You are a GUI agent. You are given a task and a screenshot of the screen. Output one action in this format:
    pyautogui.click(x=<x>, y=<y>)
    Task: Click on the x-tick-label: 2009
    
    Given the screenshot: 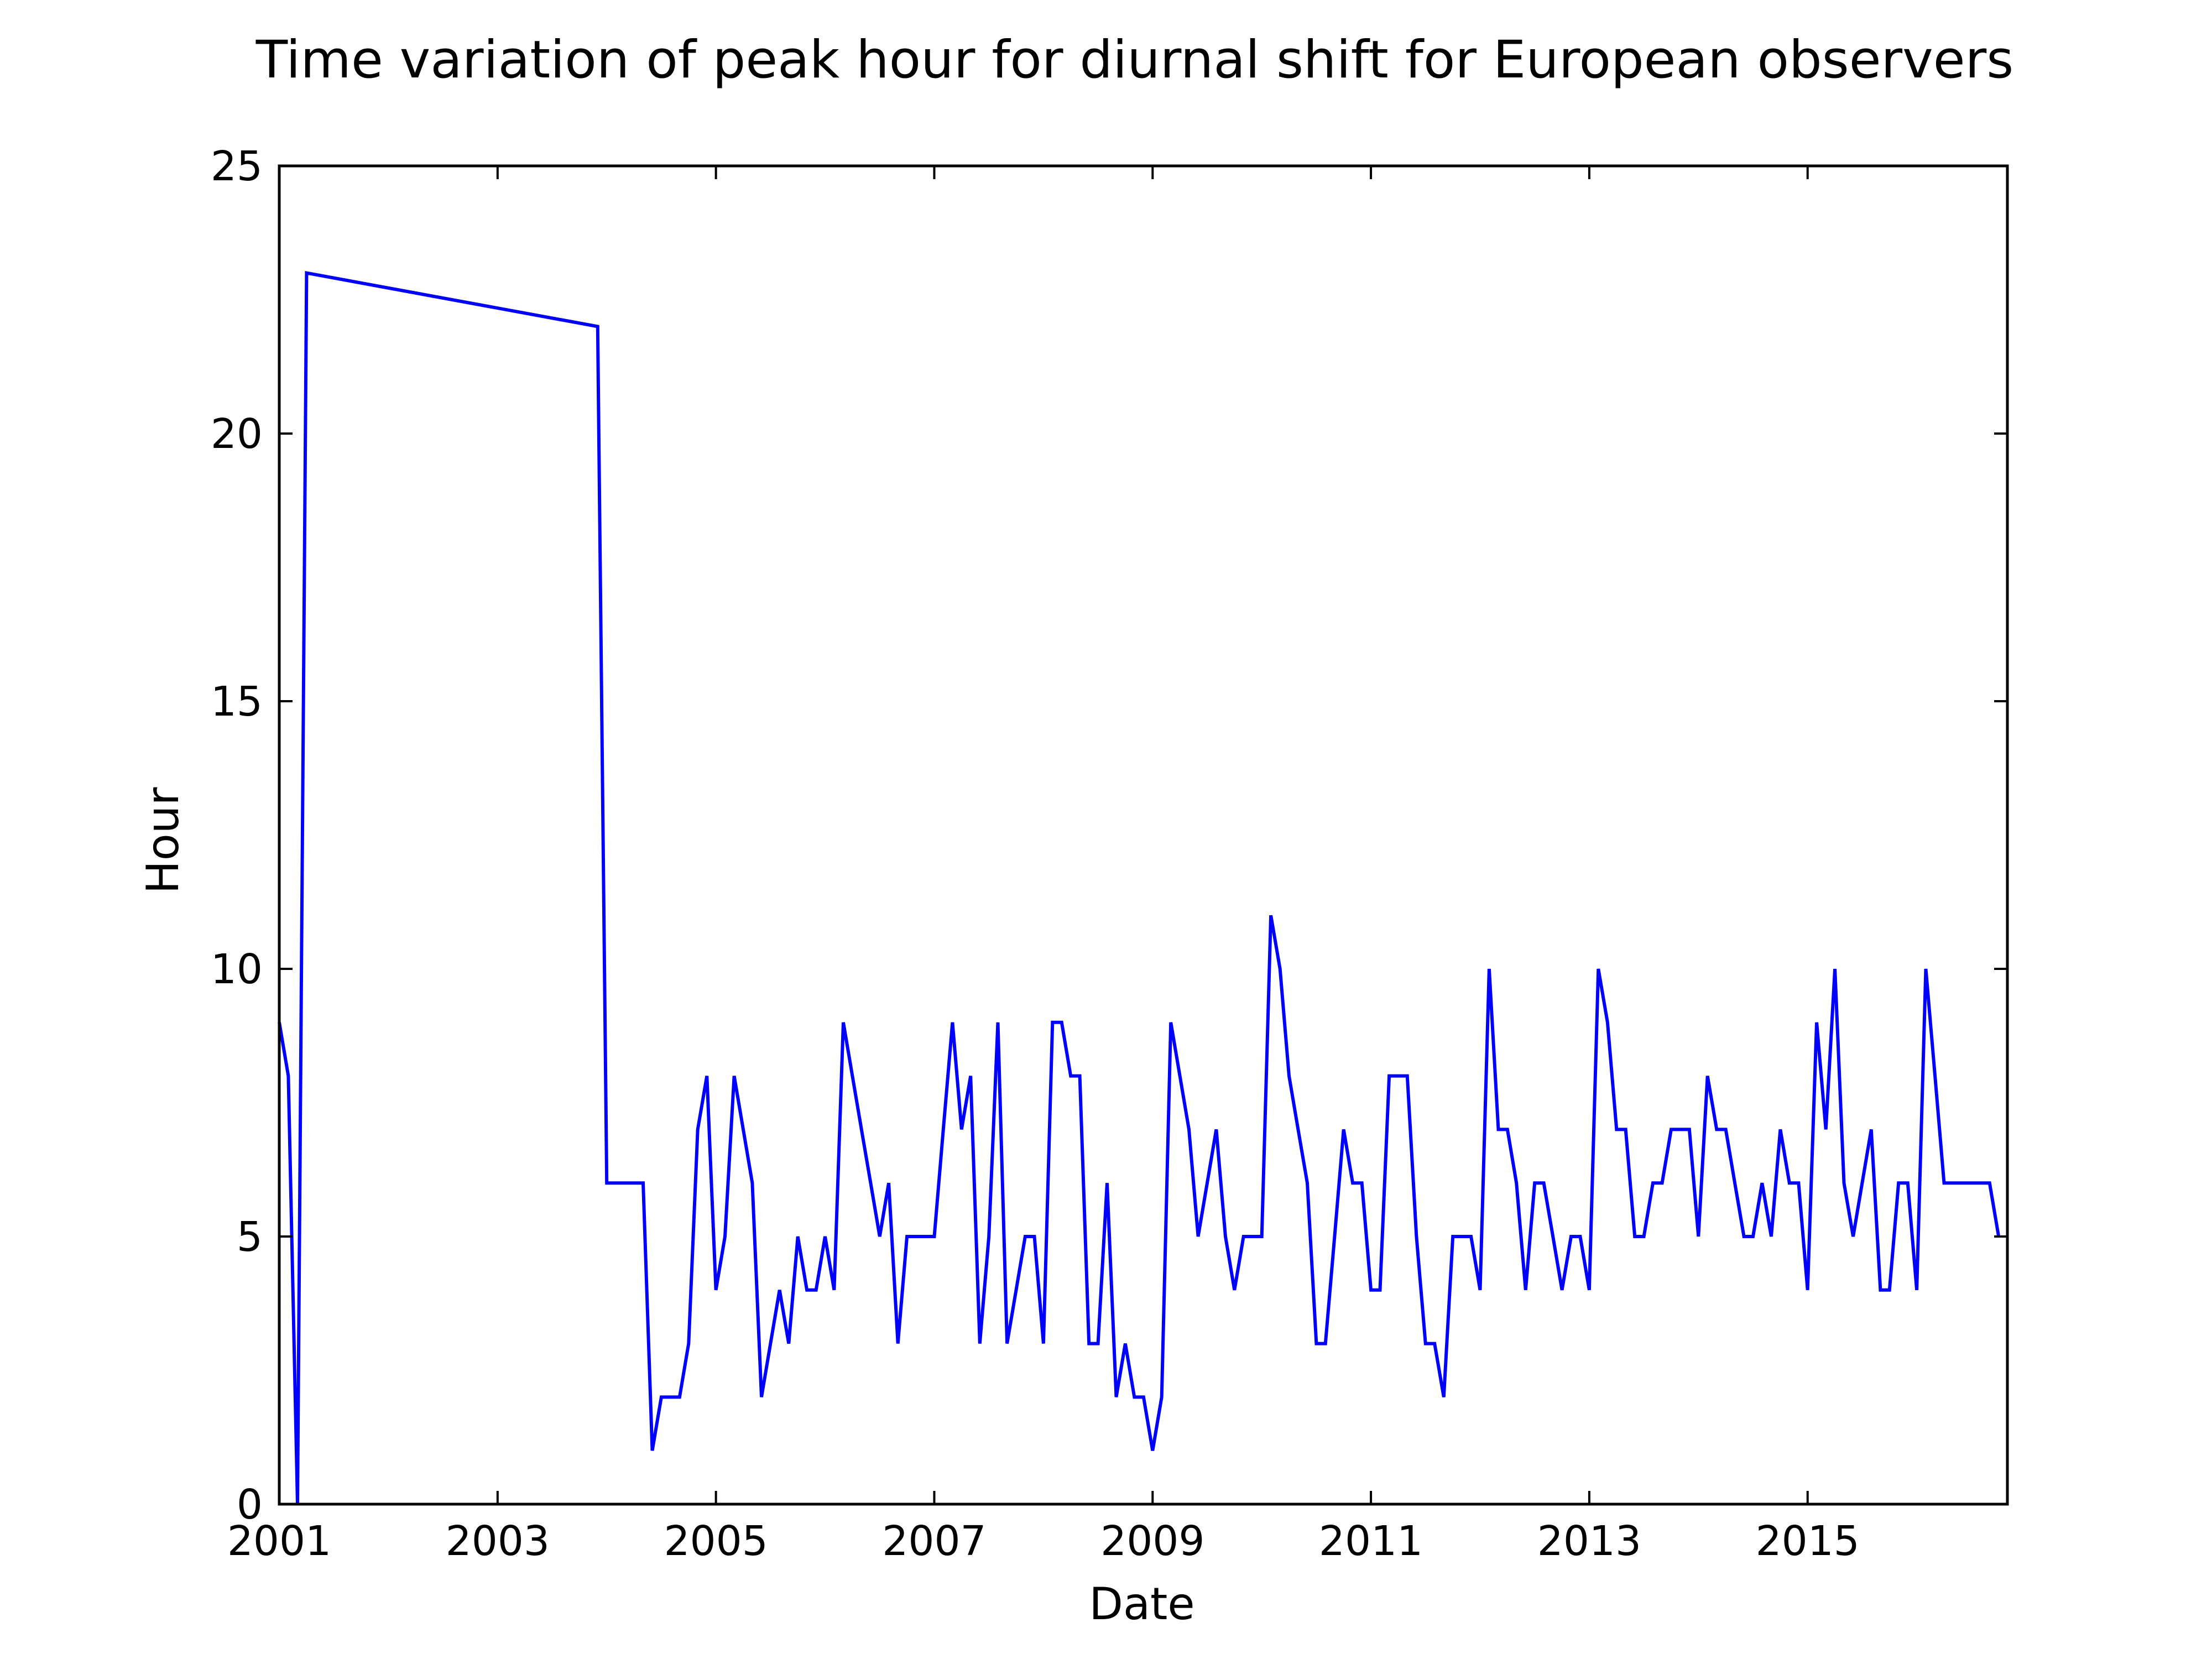 What is the action you would take?
    pyautogui.click(x=1152, y=1541)
    